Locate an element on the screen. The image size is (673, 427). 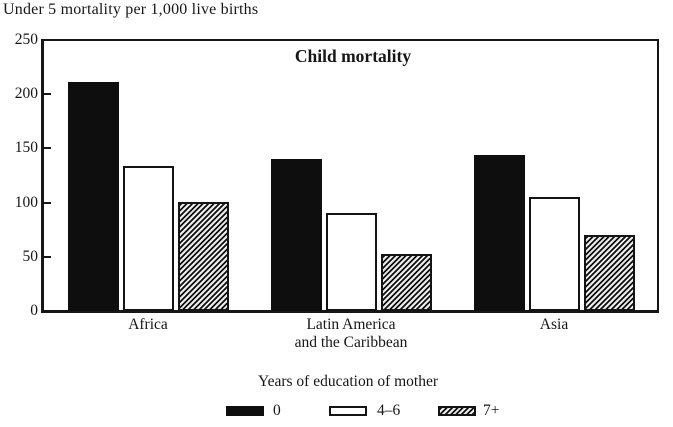
bar-latin-edu-4–6 is located at coordinates (351, 262).